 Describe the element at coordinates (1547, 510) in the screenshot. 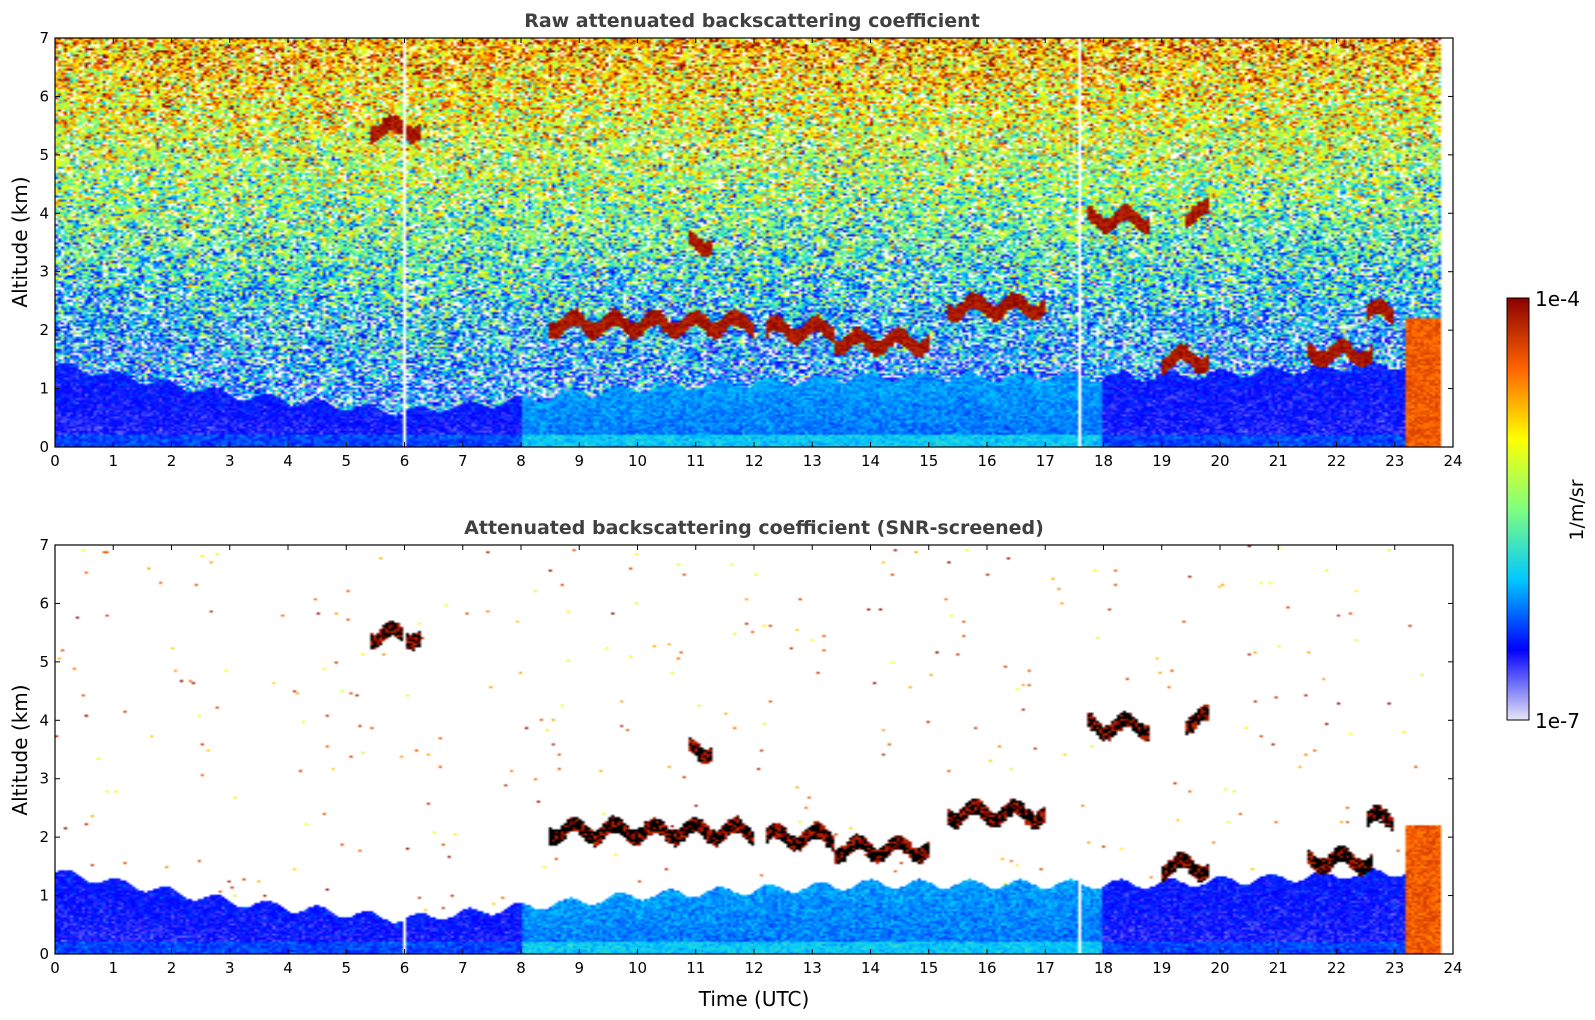

I see `colorbar: 1e-4 1e-7 1/m/sr` at that location.